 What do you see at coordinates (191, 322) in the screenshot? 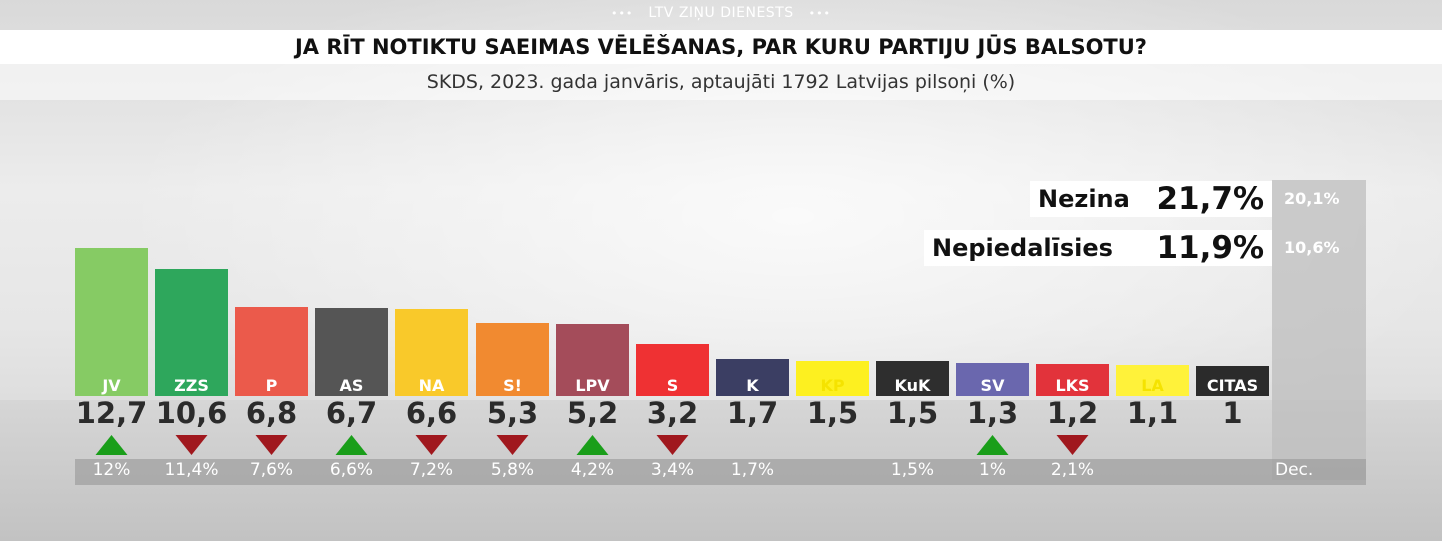
I see `bar-zzs` at bounding box center [191, 322].